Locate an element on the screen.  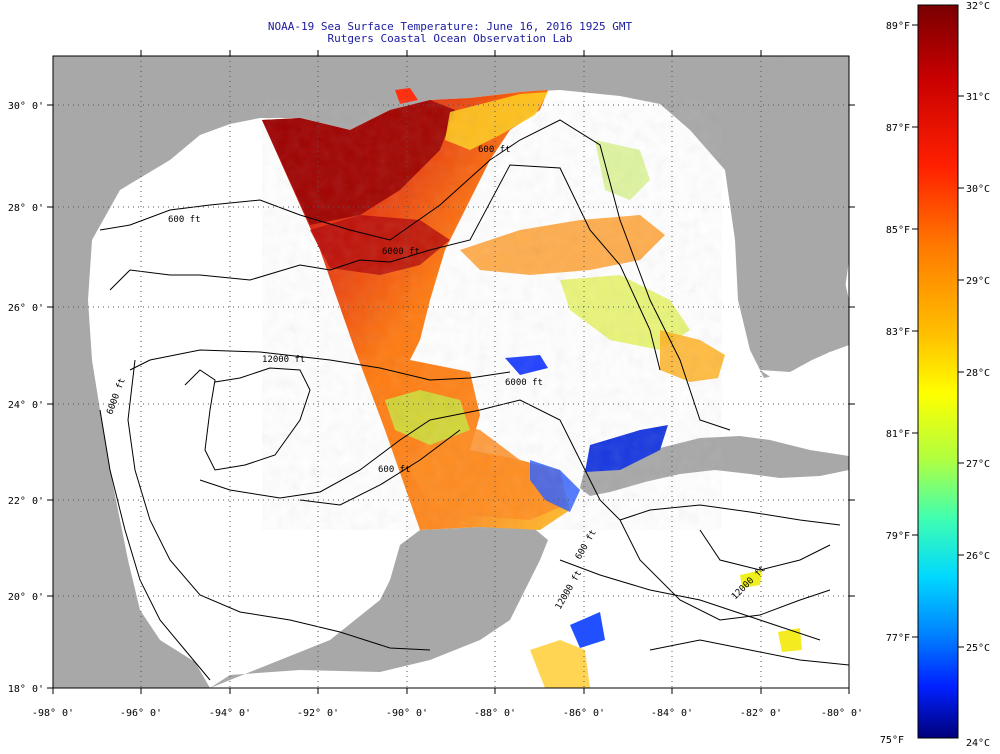
lon-label: -90° 0' is located at coordinates (407, 713).